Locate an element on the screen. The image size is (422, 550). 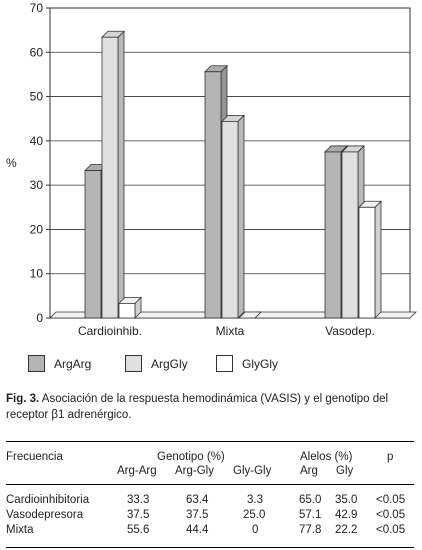
table-cell: 0 is located at coordinates (255, 530).